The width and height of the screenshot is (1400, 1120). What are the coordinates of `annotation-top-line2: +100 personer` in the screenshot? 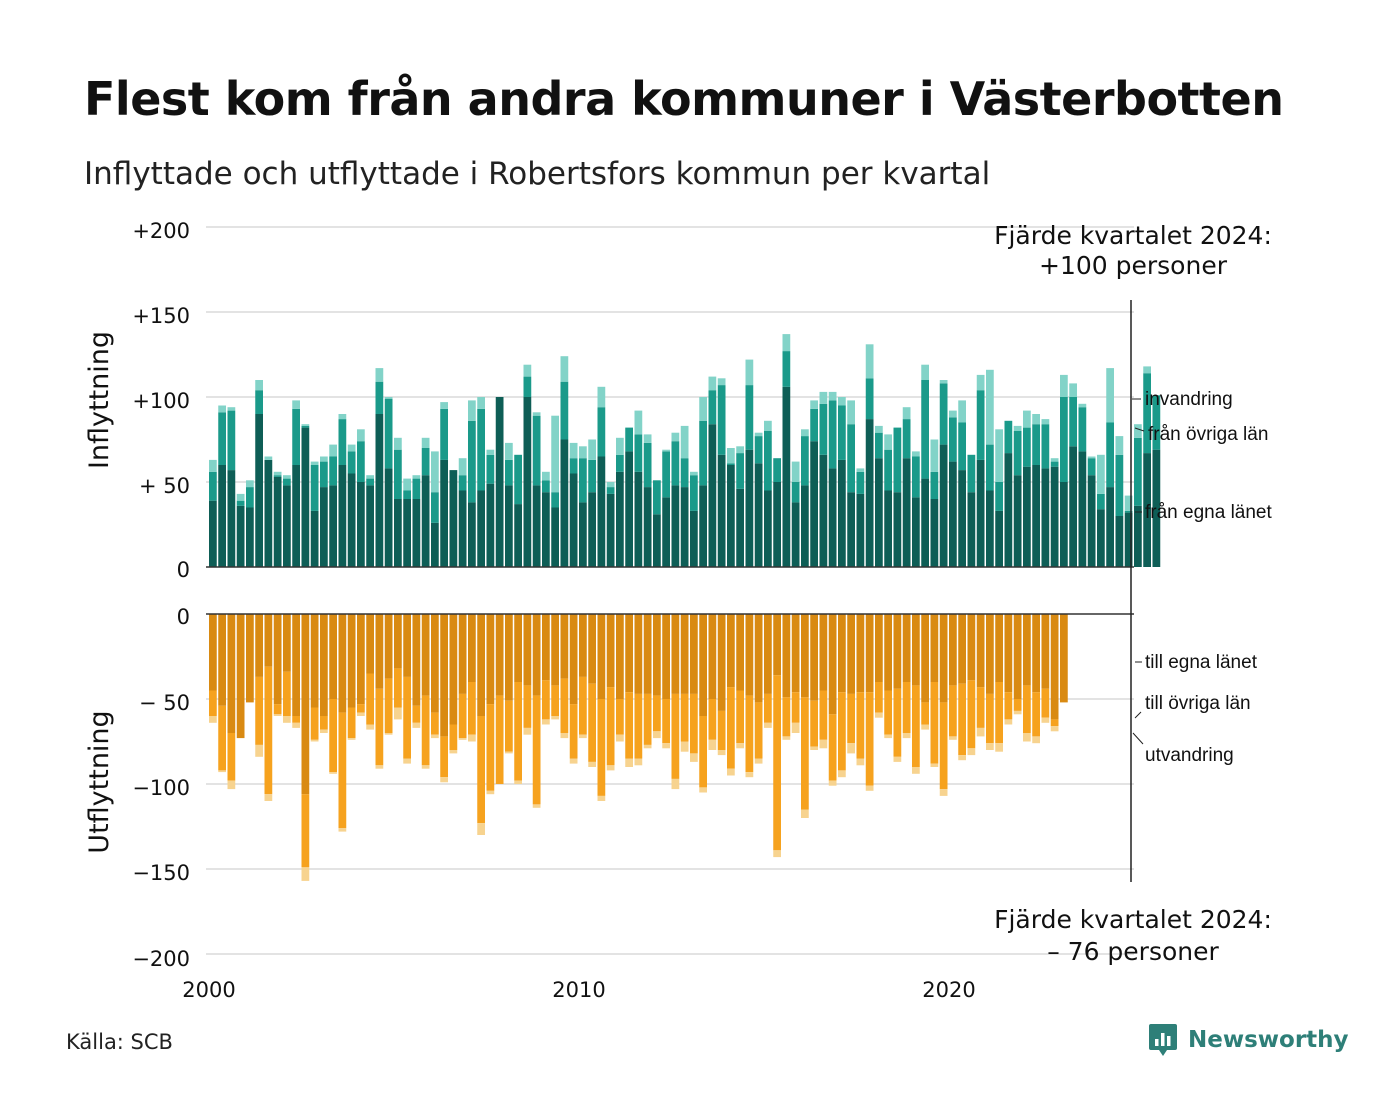 It's located at (1133, 265).